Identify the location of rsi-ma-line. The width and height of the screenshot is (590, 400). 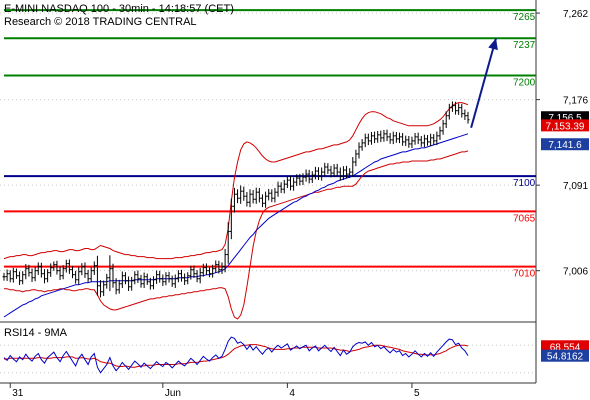
(236, 356).